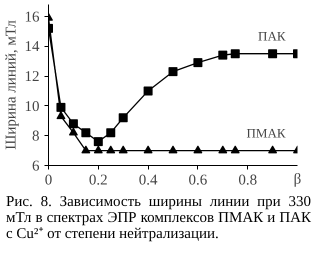  I want to click on y-axis-title: Ширина линий, мТл, so click(12, 85).